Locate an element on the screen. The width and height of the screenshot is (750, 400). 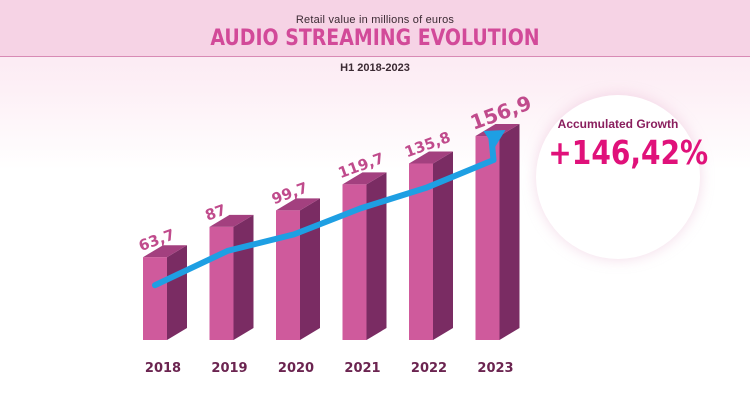
bar-2023 is located at coordinates (497, 232).